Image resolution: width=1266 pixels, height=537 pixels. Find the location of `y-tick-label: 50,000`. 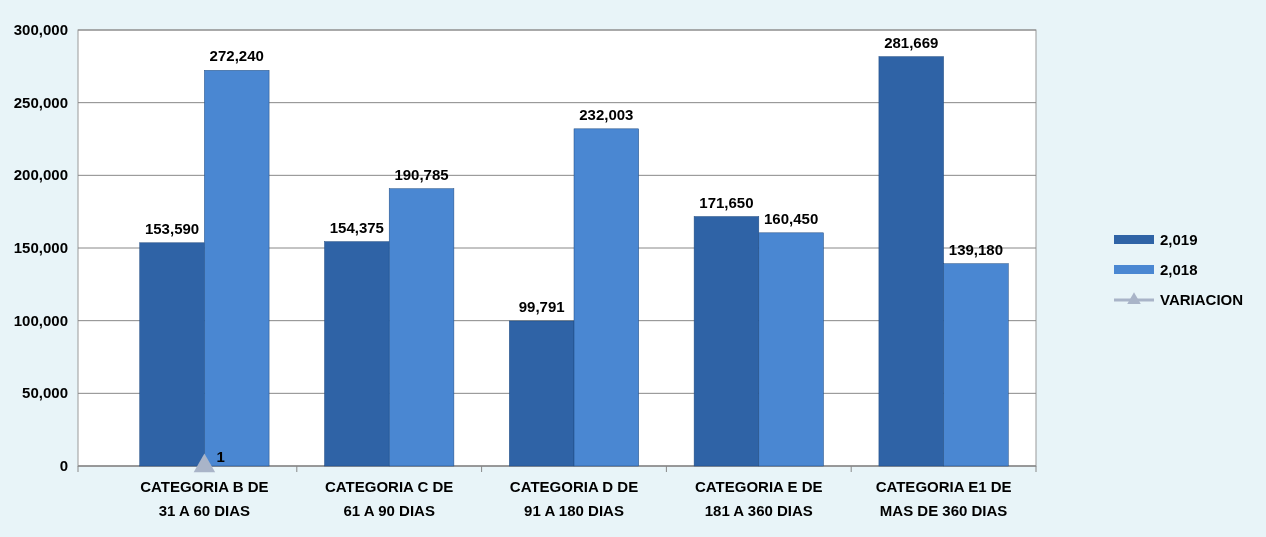

y-tick-label: 50,000 is located at coordinates (45, 393).